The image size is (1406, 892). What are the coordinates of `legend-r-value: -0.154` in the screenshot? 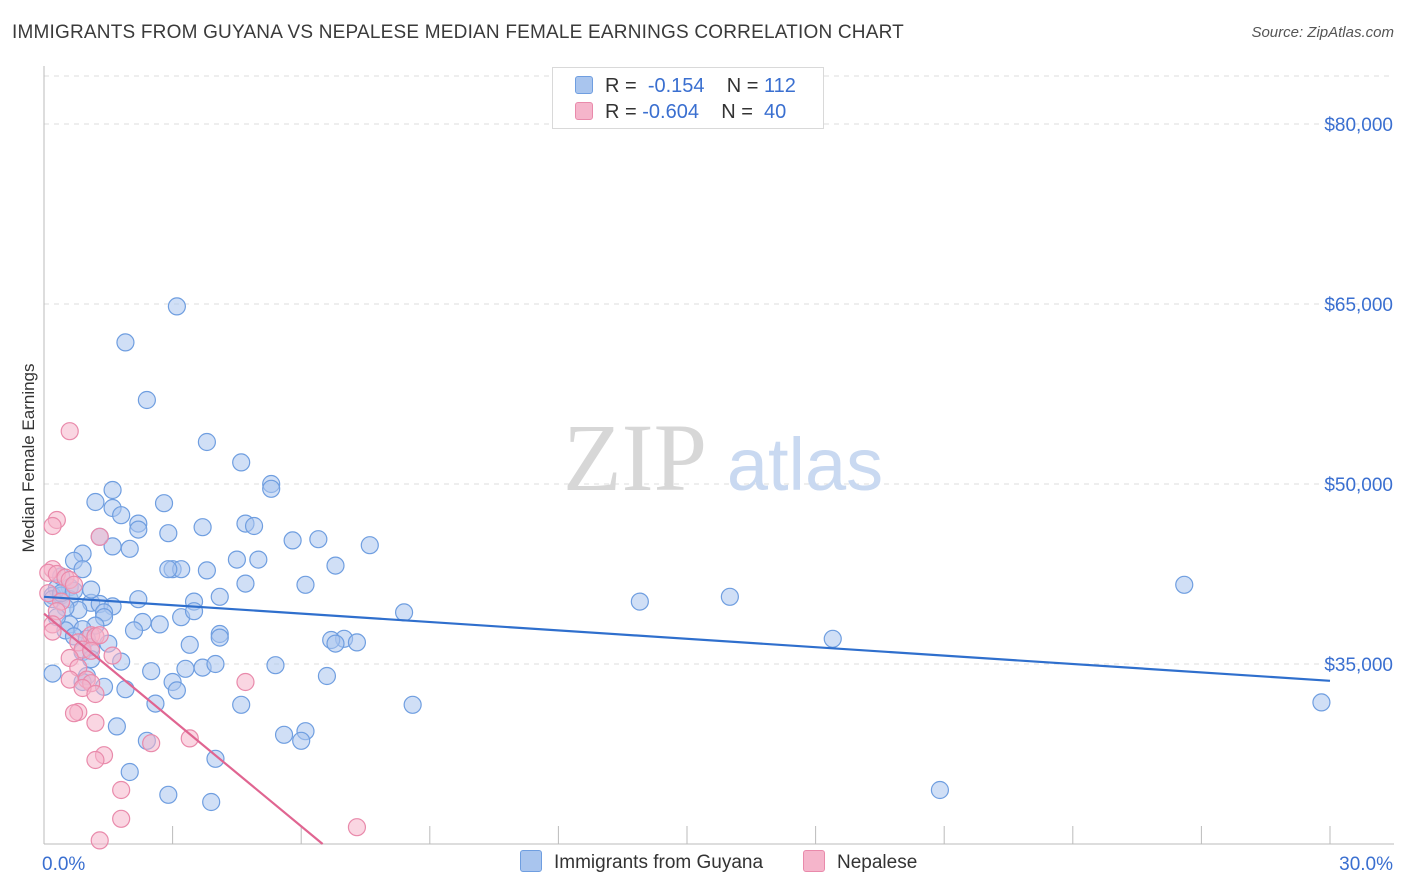 It's located at (676, 86).